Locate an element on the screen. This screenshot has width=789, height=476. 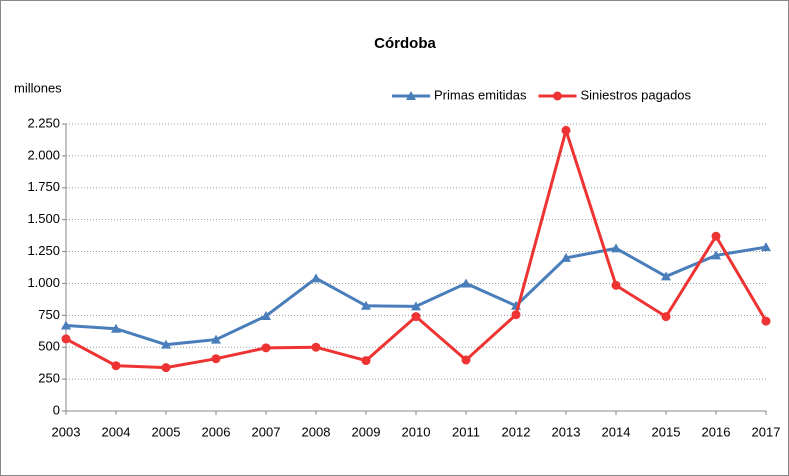
x-tick-label: 2016 is located at coordinates (716, 431).